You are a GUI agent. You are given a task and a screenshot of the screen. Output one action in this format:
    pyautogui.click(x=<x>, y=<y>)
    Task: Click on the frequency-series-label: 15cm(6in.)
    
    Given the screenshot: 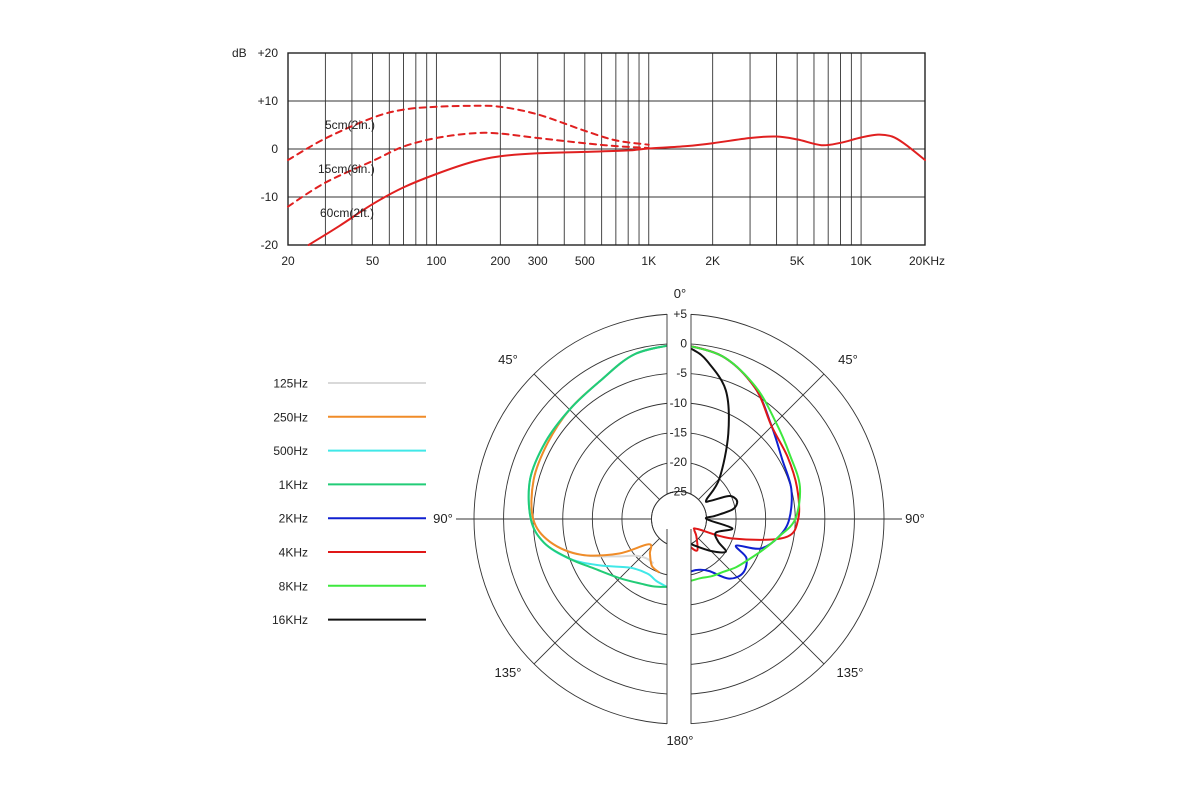 What is the action you would take?
    pyautogui.click(x=346, y=169)
    